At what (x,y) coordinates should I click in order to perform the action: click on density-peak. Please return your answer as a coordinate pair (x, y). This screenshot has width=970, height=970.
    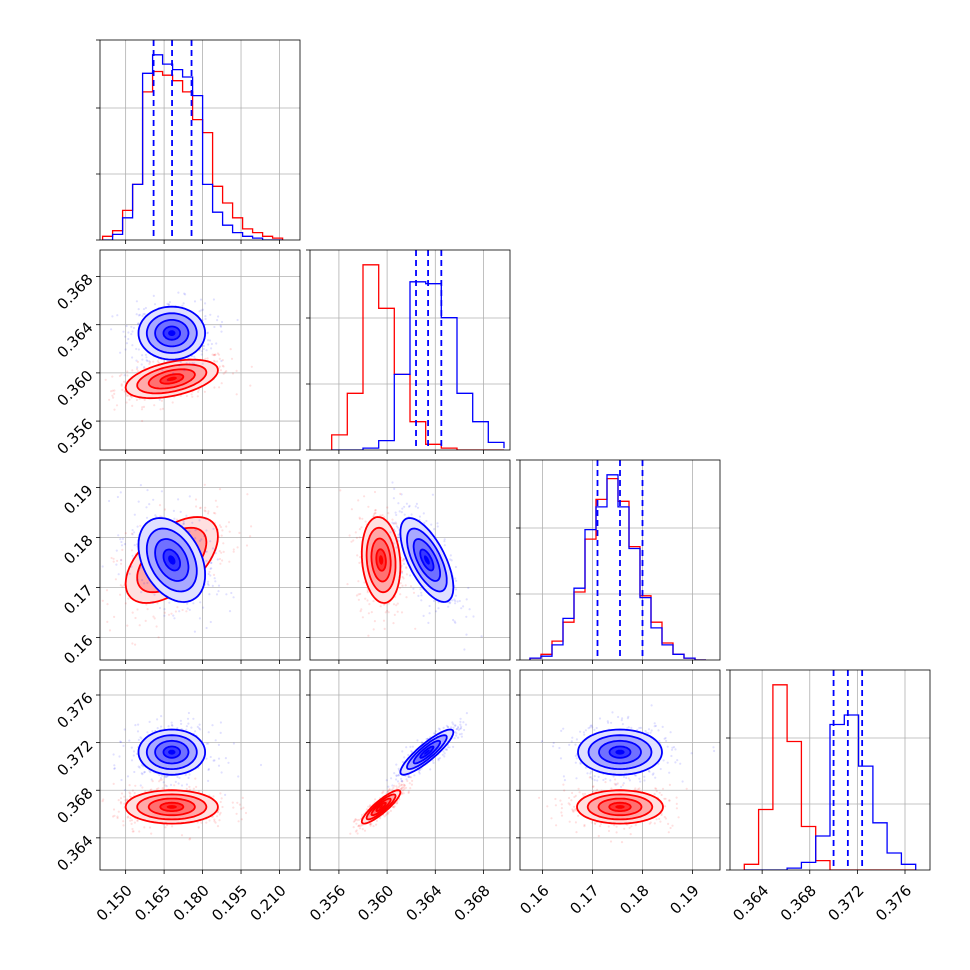
    Looking at the image, I should click on (427, 752).